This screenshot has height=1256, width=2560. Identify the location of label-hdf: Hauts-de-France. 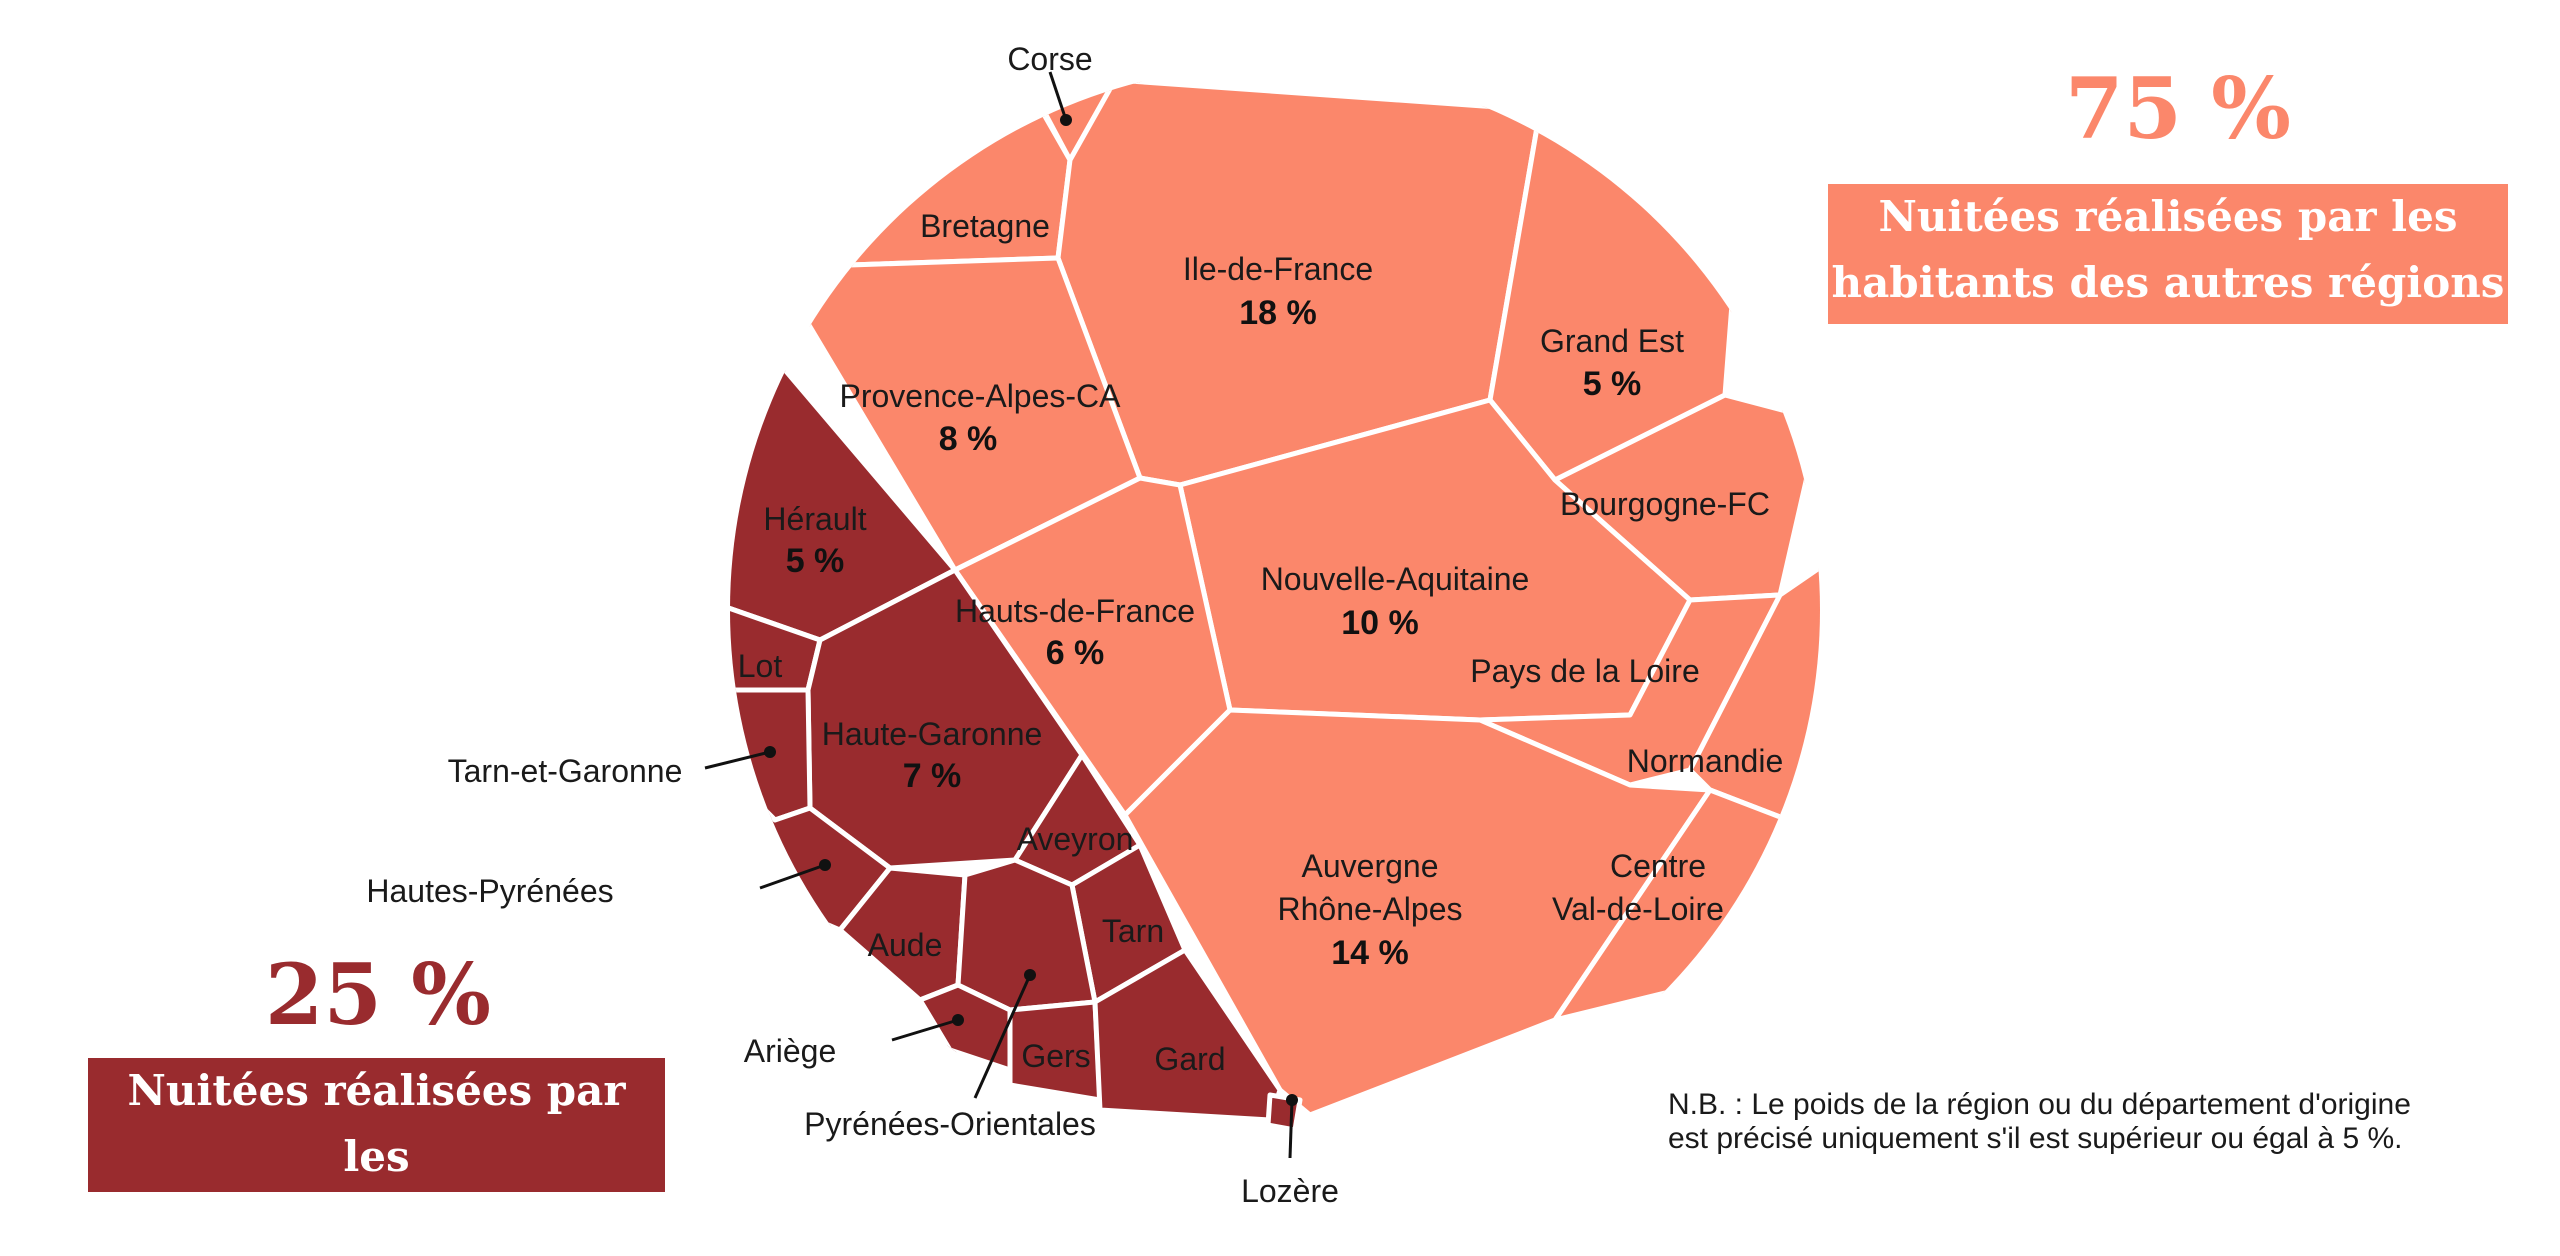
(1075, 611).